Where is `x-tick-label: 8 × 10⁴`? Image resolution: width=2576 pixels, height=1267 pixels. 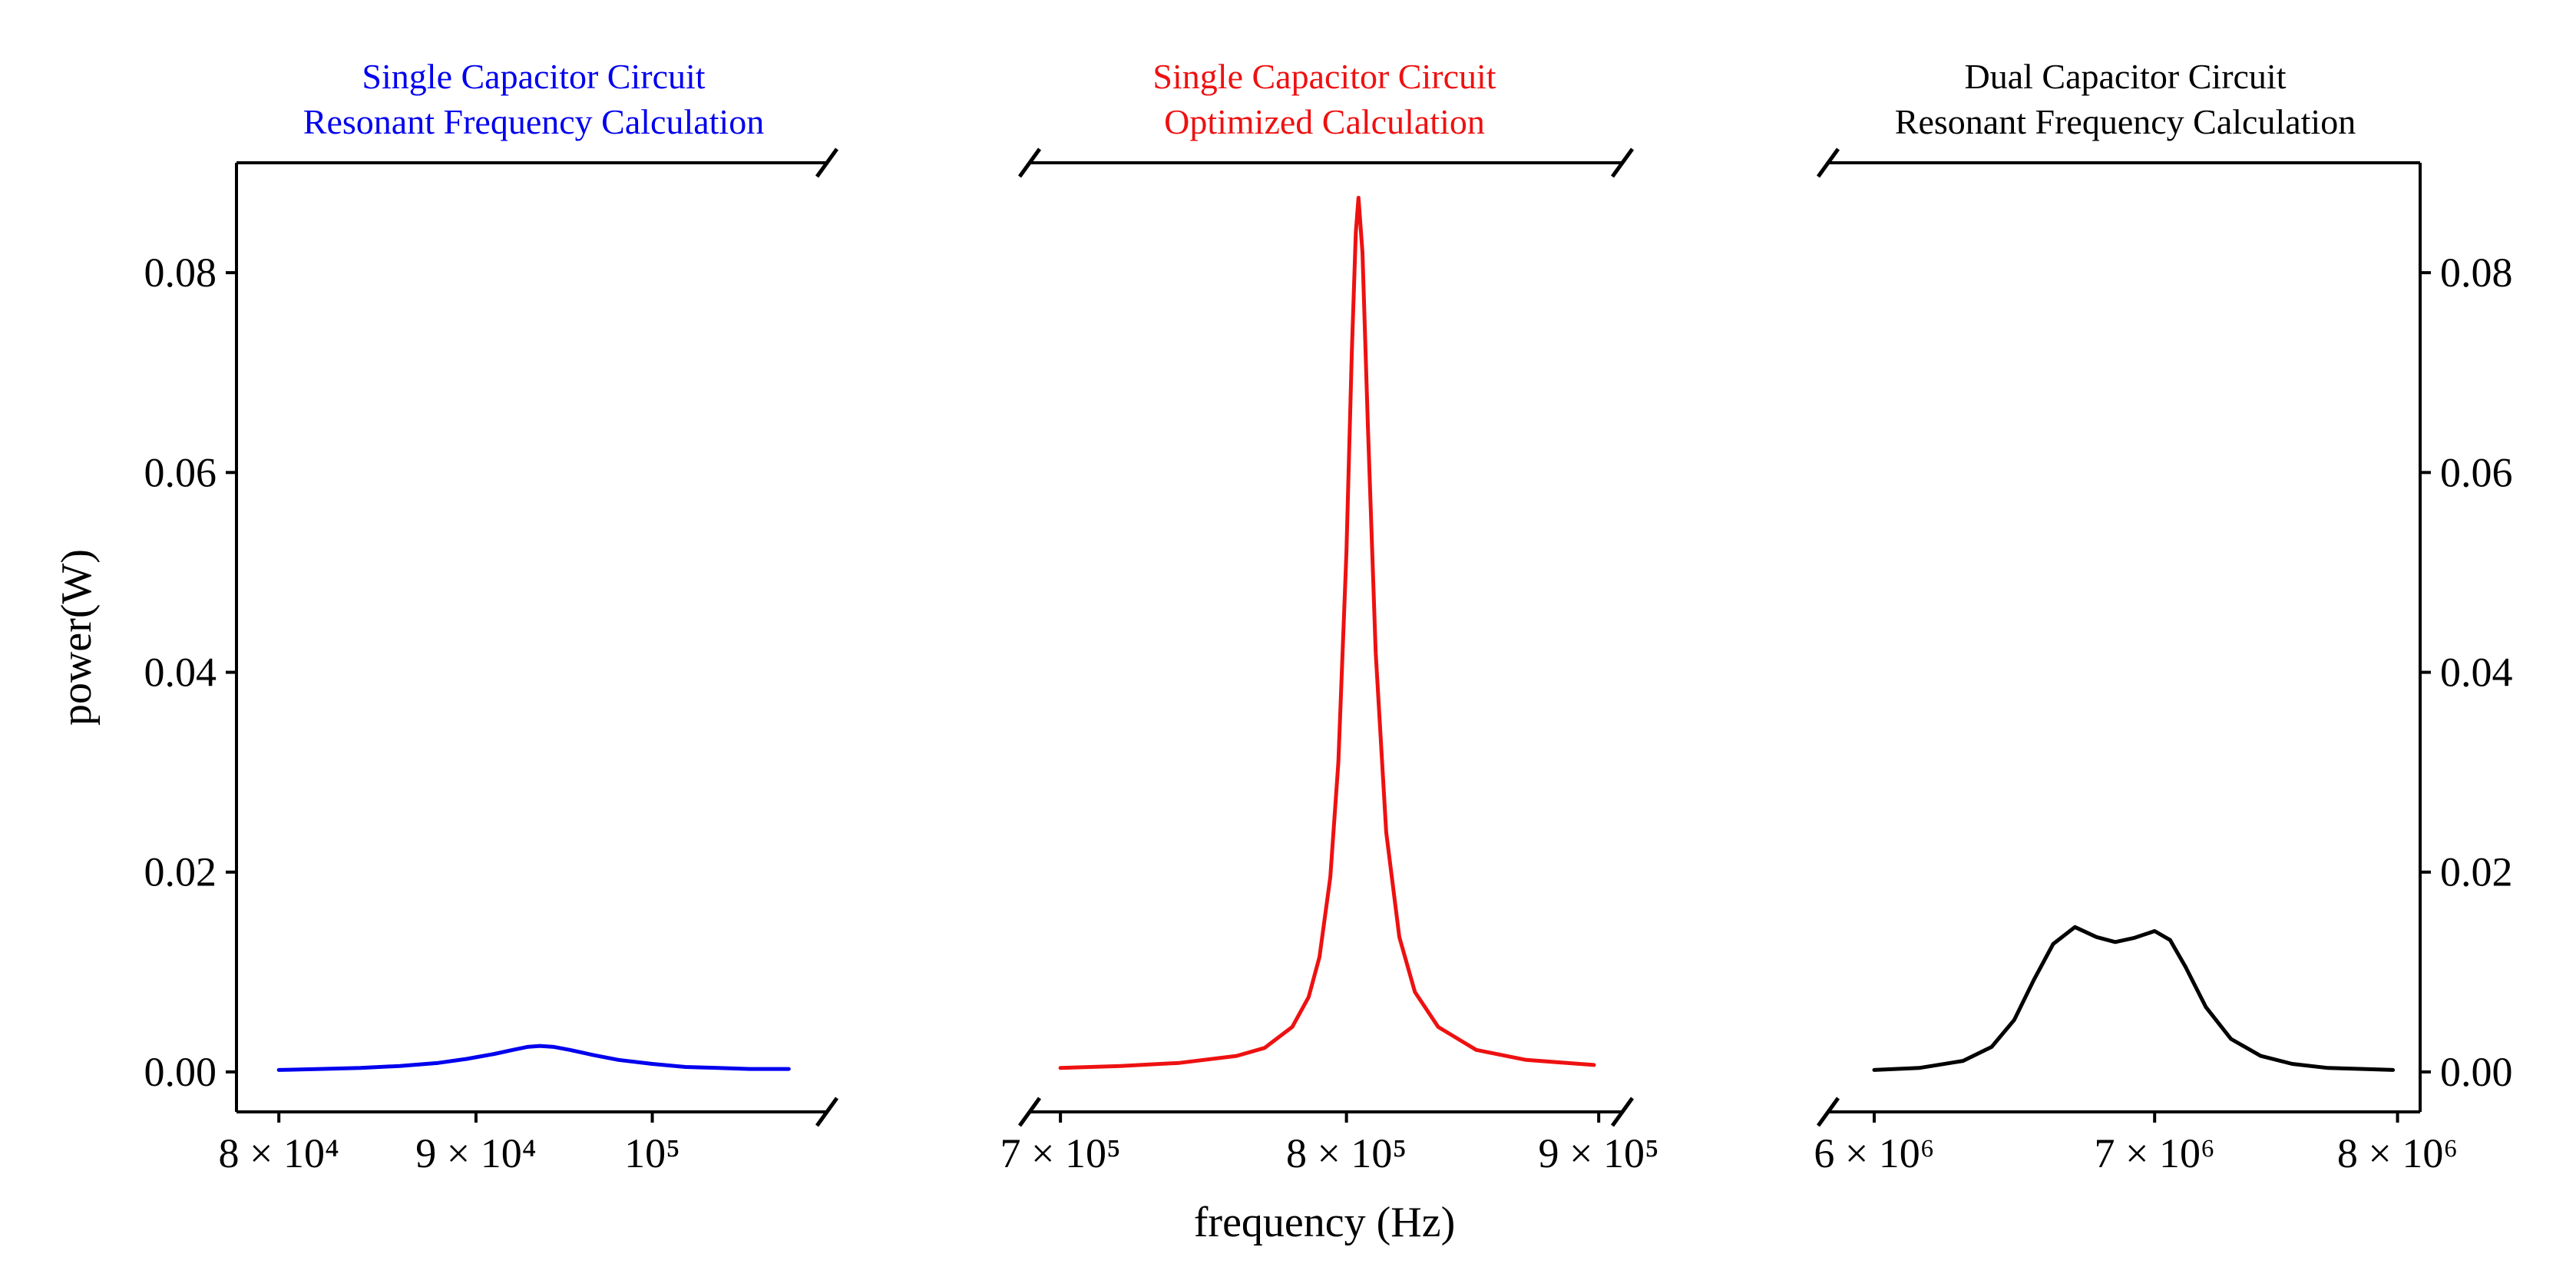 x-tick-label: 8 × 10⁴ is located at coordinates (279, 1153).